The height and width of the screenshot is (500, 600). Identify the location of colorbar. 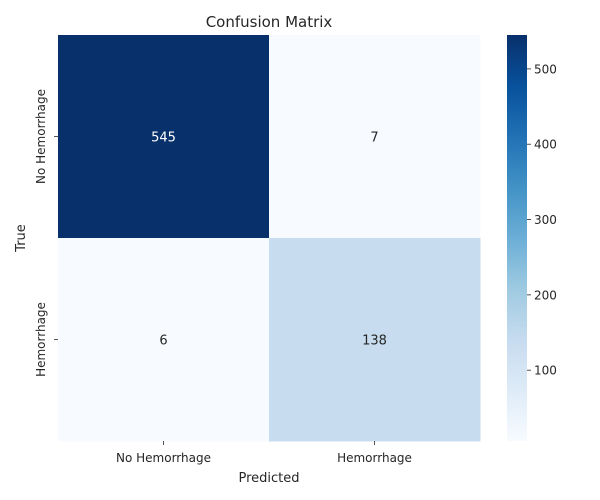
(517, 238).